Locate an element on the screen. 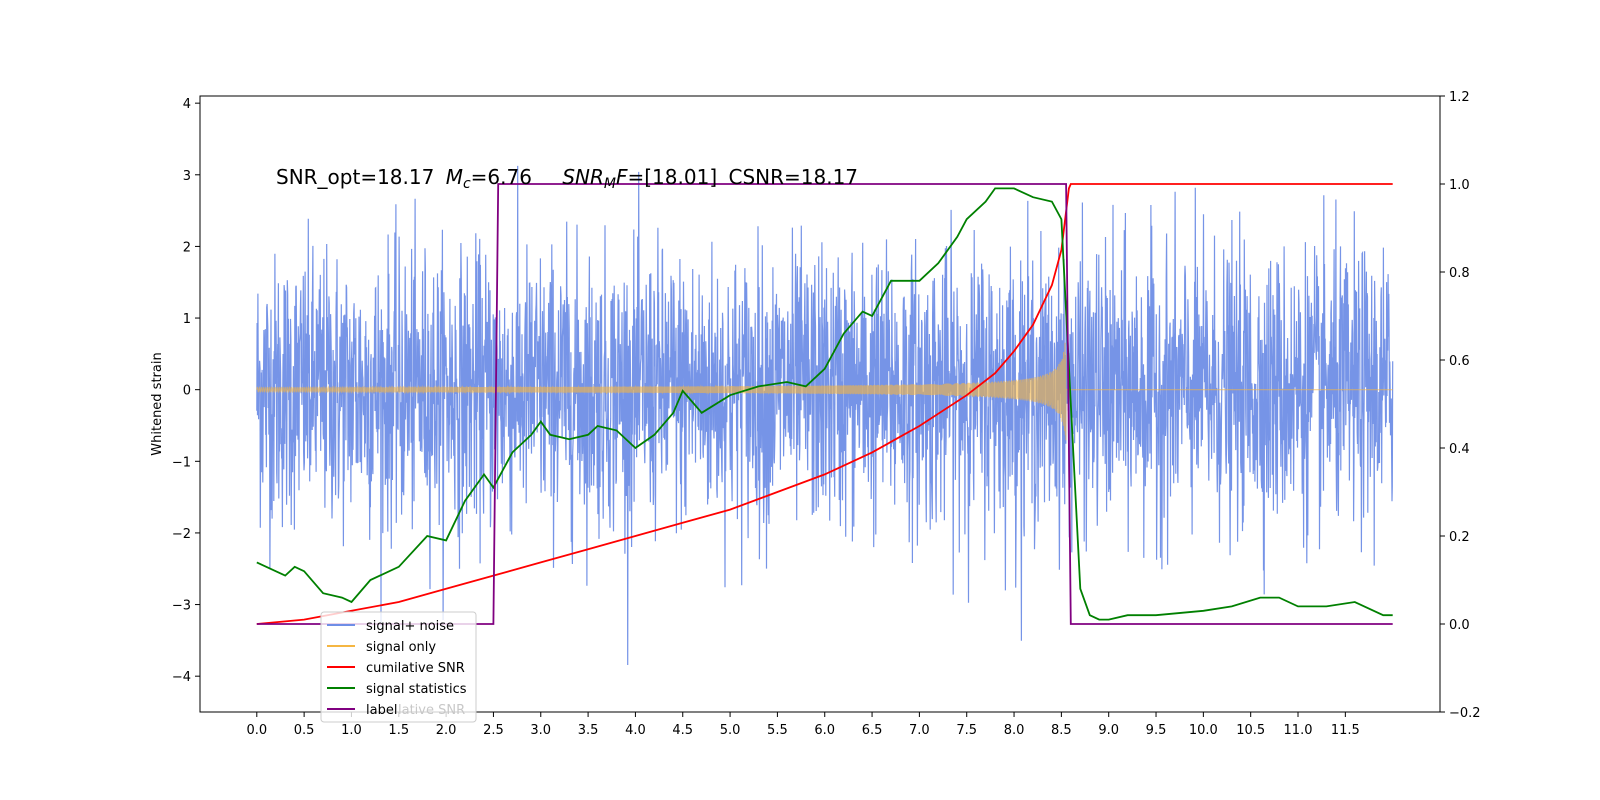  mf-subscript: M is located at coordinates (610, 184).